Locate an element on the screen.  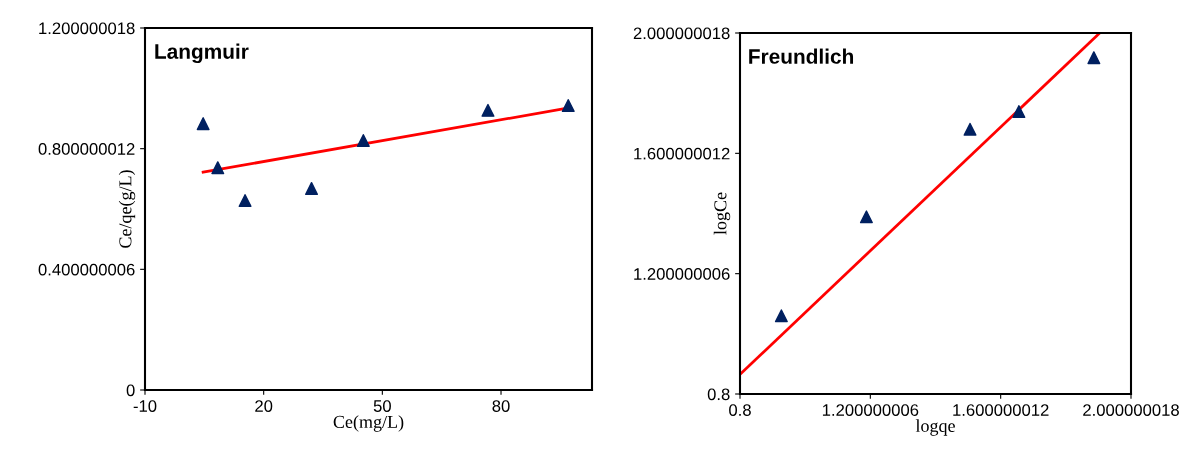
x-tick-label: 0.8 is located at coordinates (740, 410).